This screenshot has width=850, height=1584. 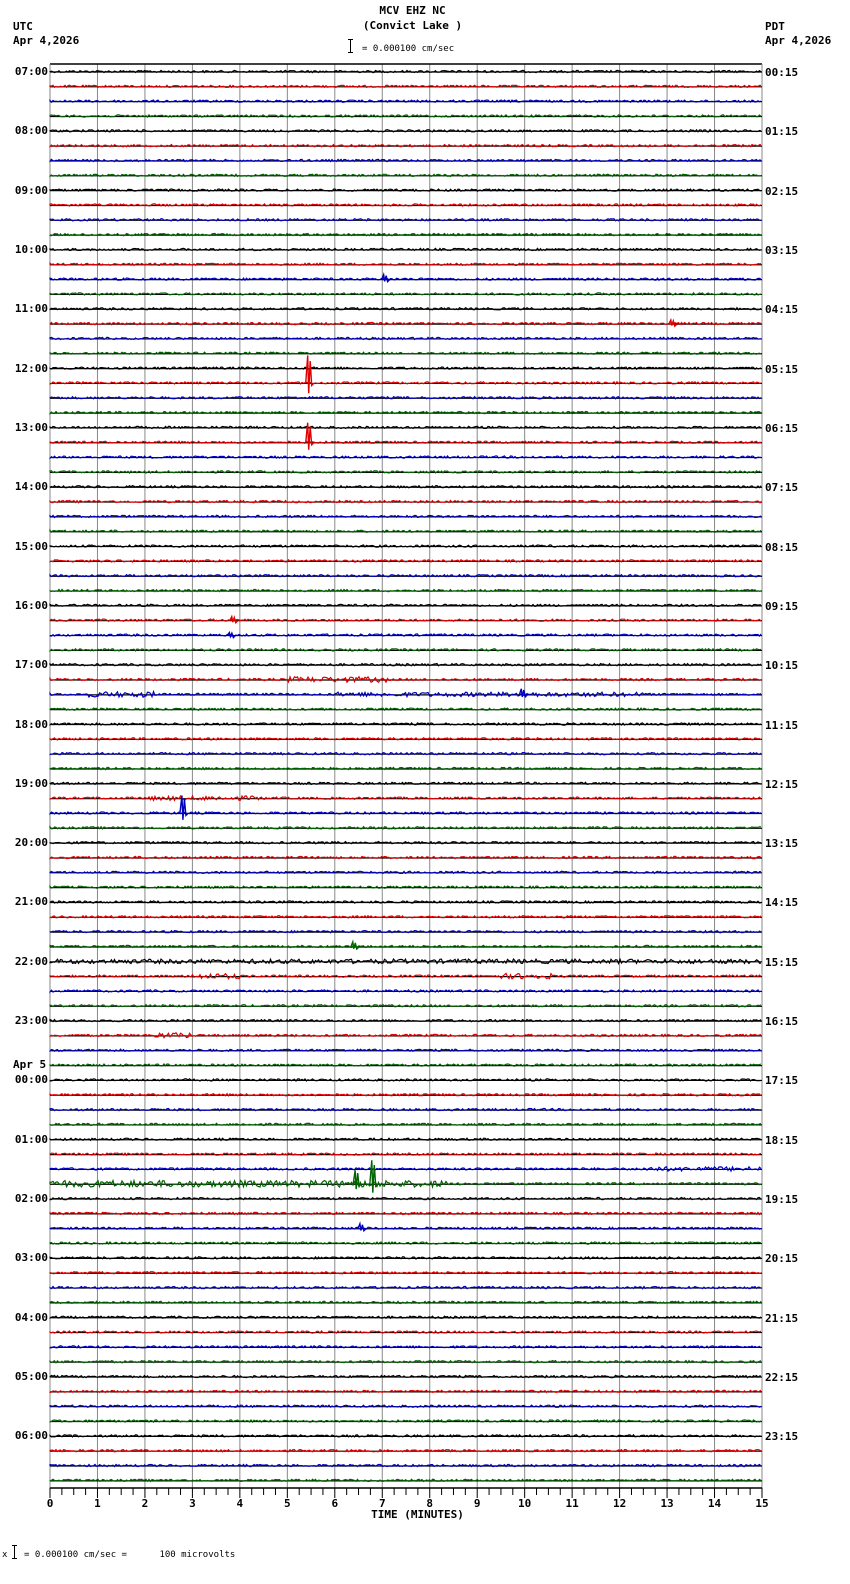 I want to click on pdt-hour-label: 07:15, so click(x=782, y=488).